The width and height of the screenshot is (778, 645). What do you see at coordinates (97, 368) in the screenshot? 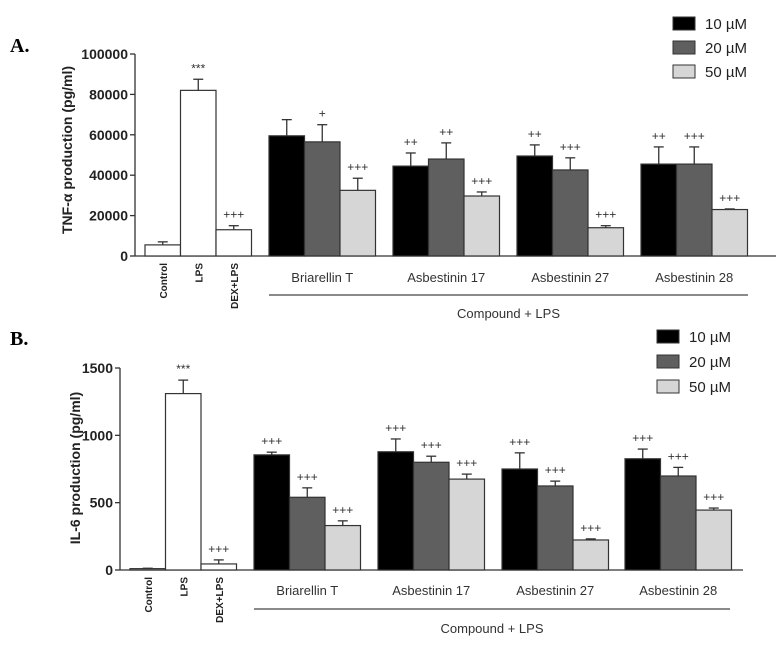
I see `y-tick-label: 1500` at bounding box center [97, 368].